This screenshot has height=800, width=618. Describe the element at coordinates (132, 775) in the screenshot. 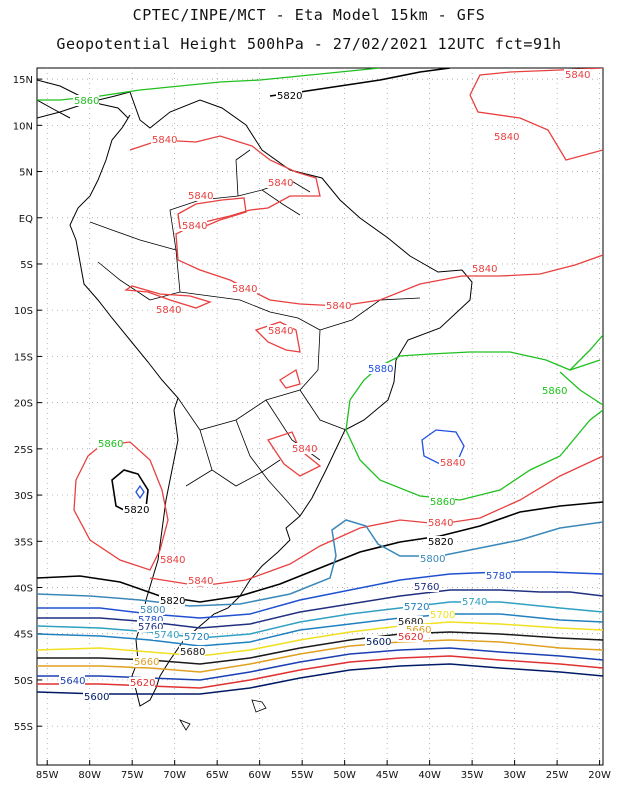

I see `lon-tick-label: 75W` at that location.